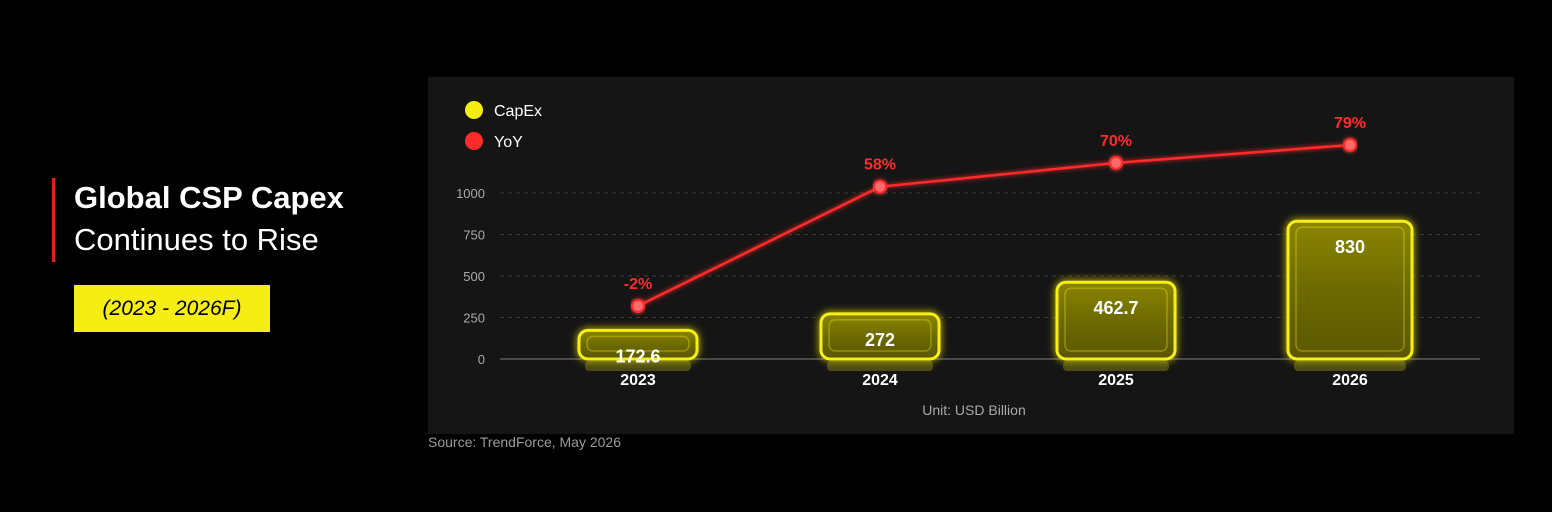 This screenshot has width=1552, height=512. Describe the element at coordinates (474, 235) in the screenshot. I see `y-tick-label: 750` at that location.